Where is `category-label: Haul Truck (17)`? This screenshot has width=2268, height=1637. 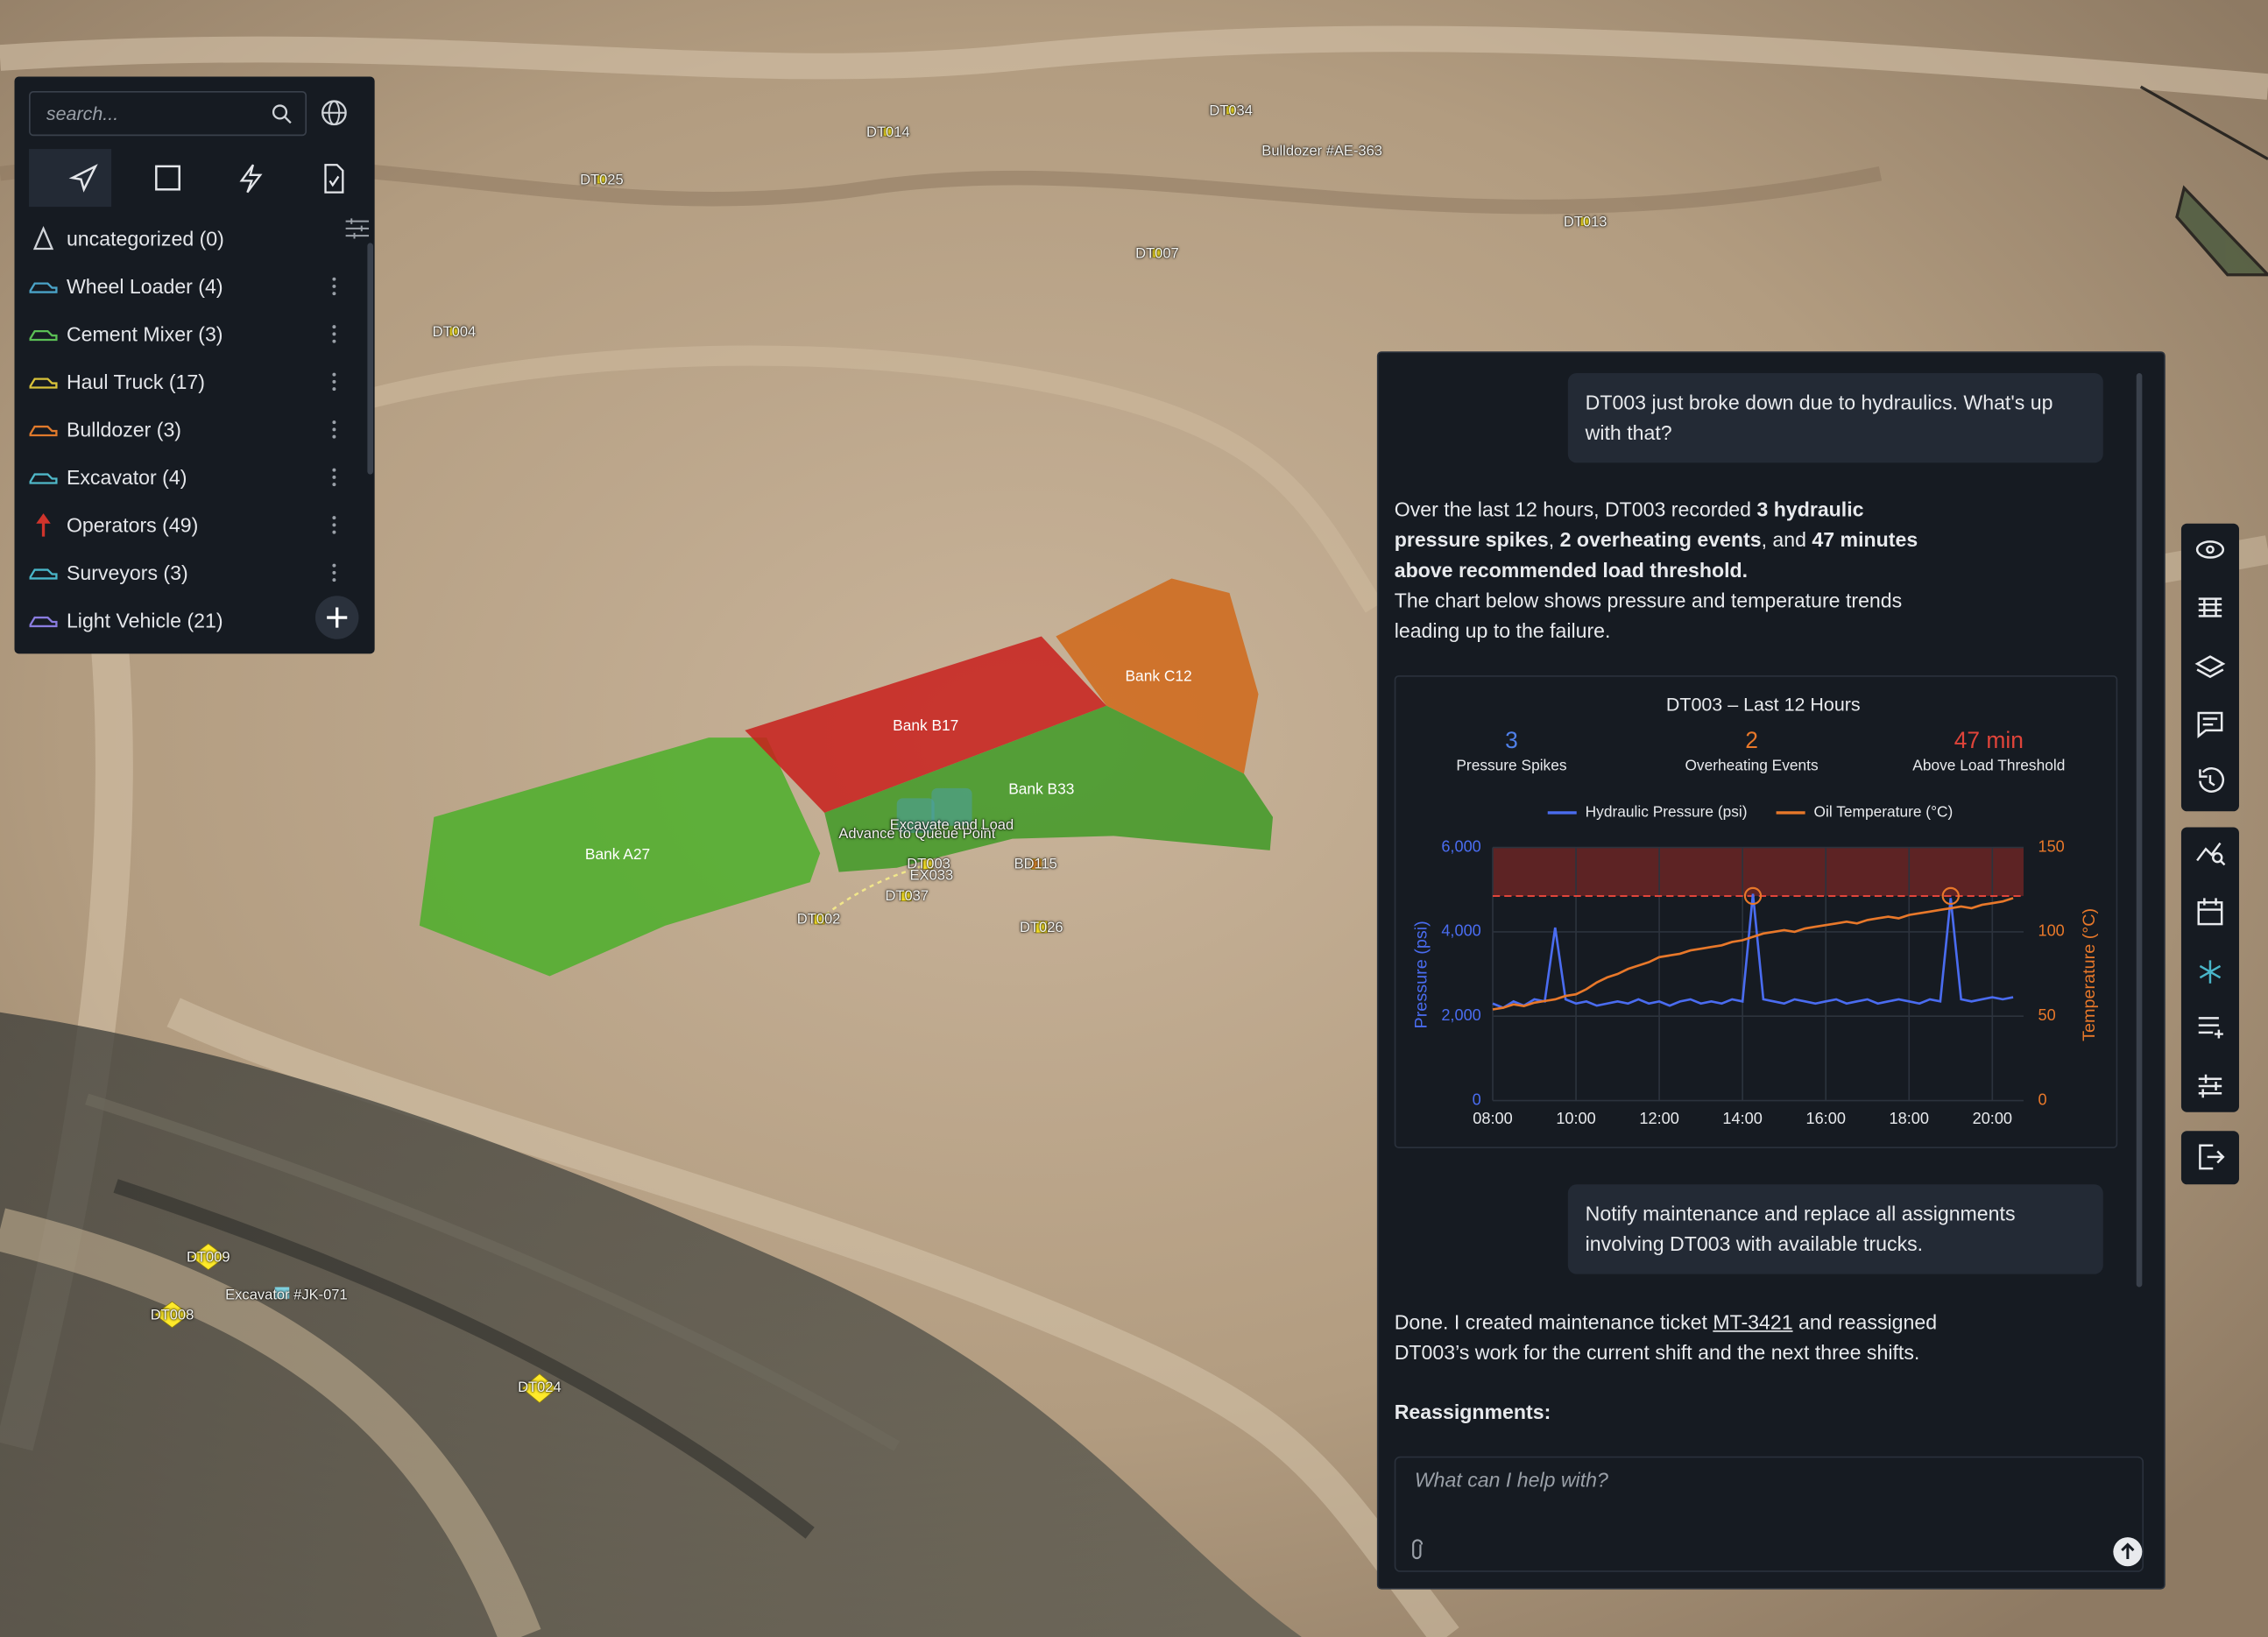 category-label: Haul Truck (17) is located at coordinates (136, 382).